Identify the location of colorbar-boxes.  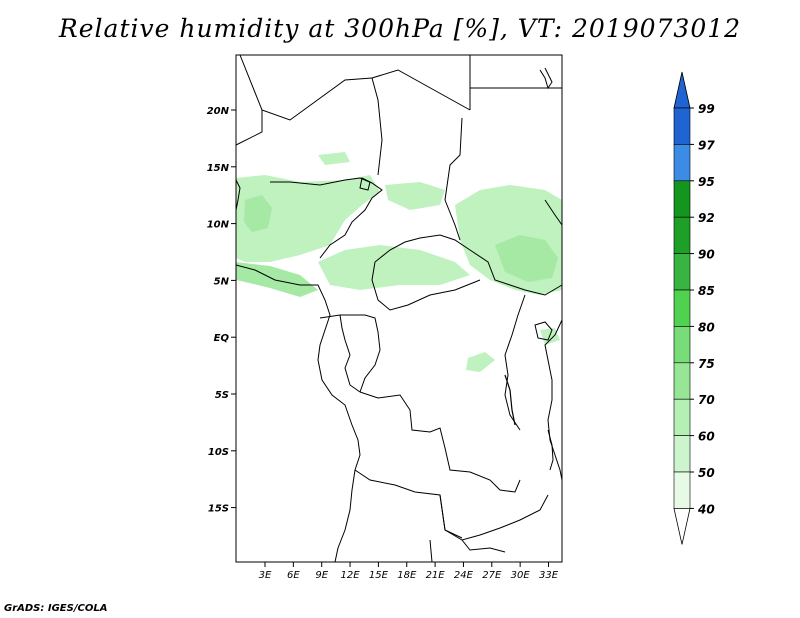
(682, 308).